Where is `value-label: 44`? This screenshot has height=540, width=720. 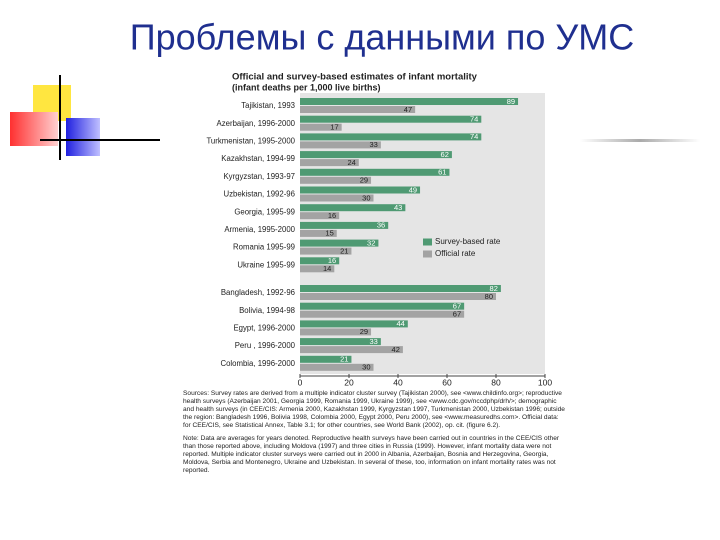
value-label: 44 is located at coordinates (400, 323).